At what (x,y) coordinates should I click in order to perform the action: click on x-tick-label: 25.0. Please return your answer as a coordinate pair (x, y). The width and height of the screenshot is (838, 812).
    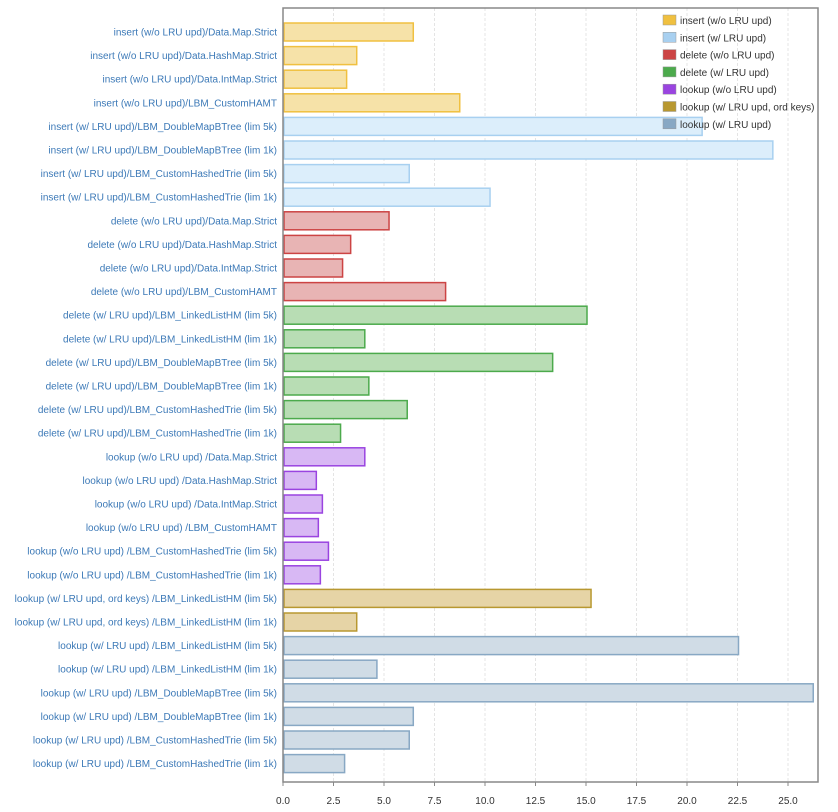
    Looking at the image, I should click on (788, 801).